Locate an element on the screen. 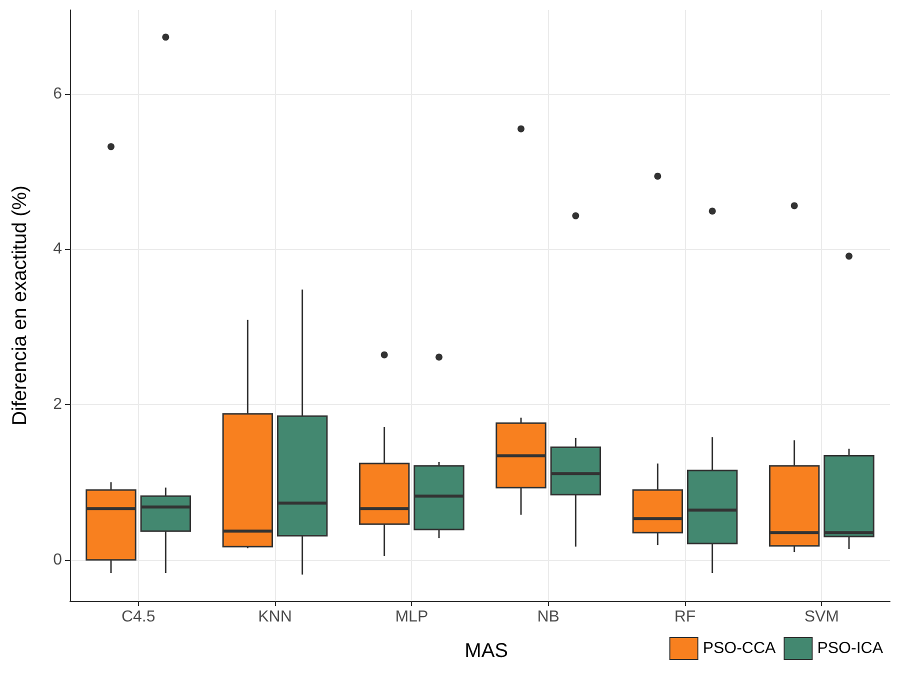  legend-label: PSO-CCA is located at coordinates (739, 648).